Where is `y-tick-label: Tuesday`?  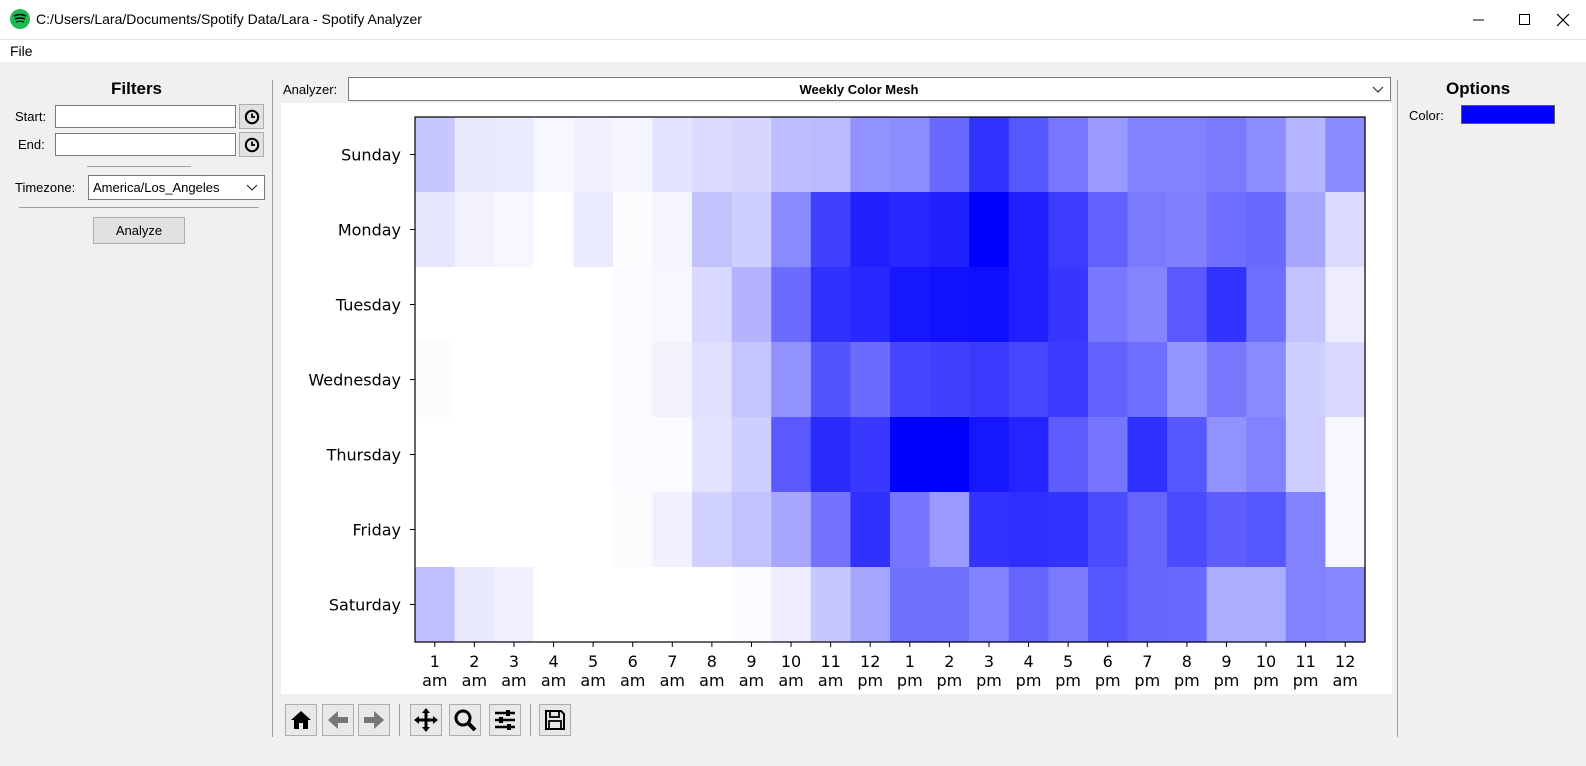
y-tick-label: Tuesday is located at coordinates (368, 305).